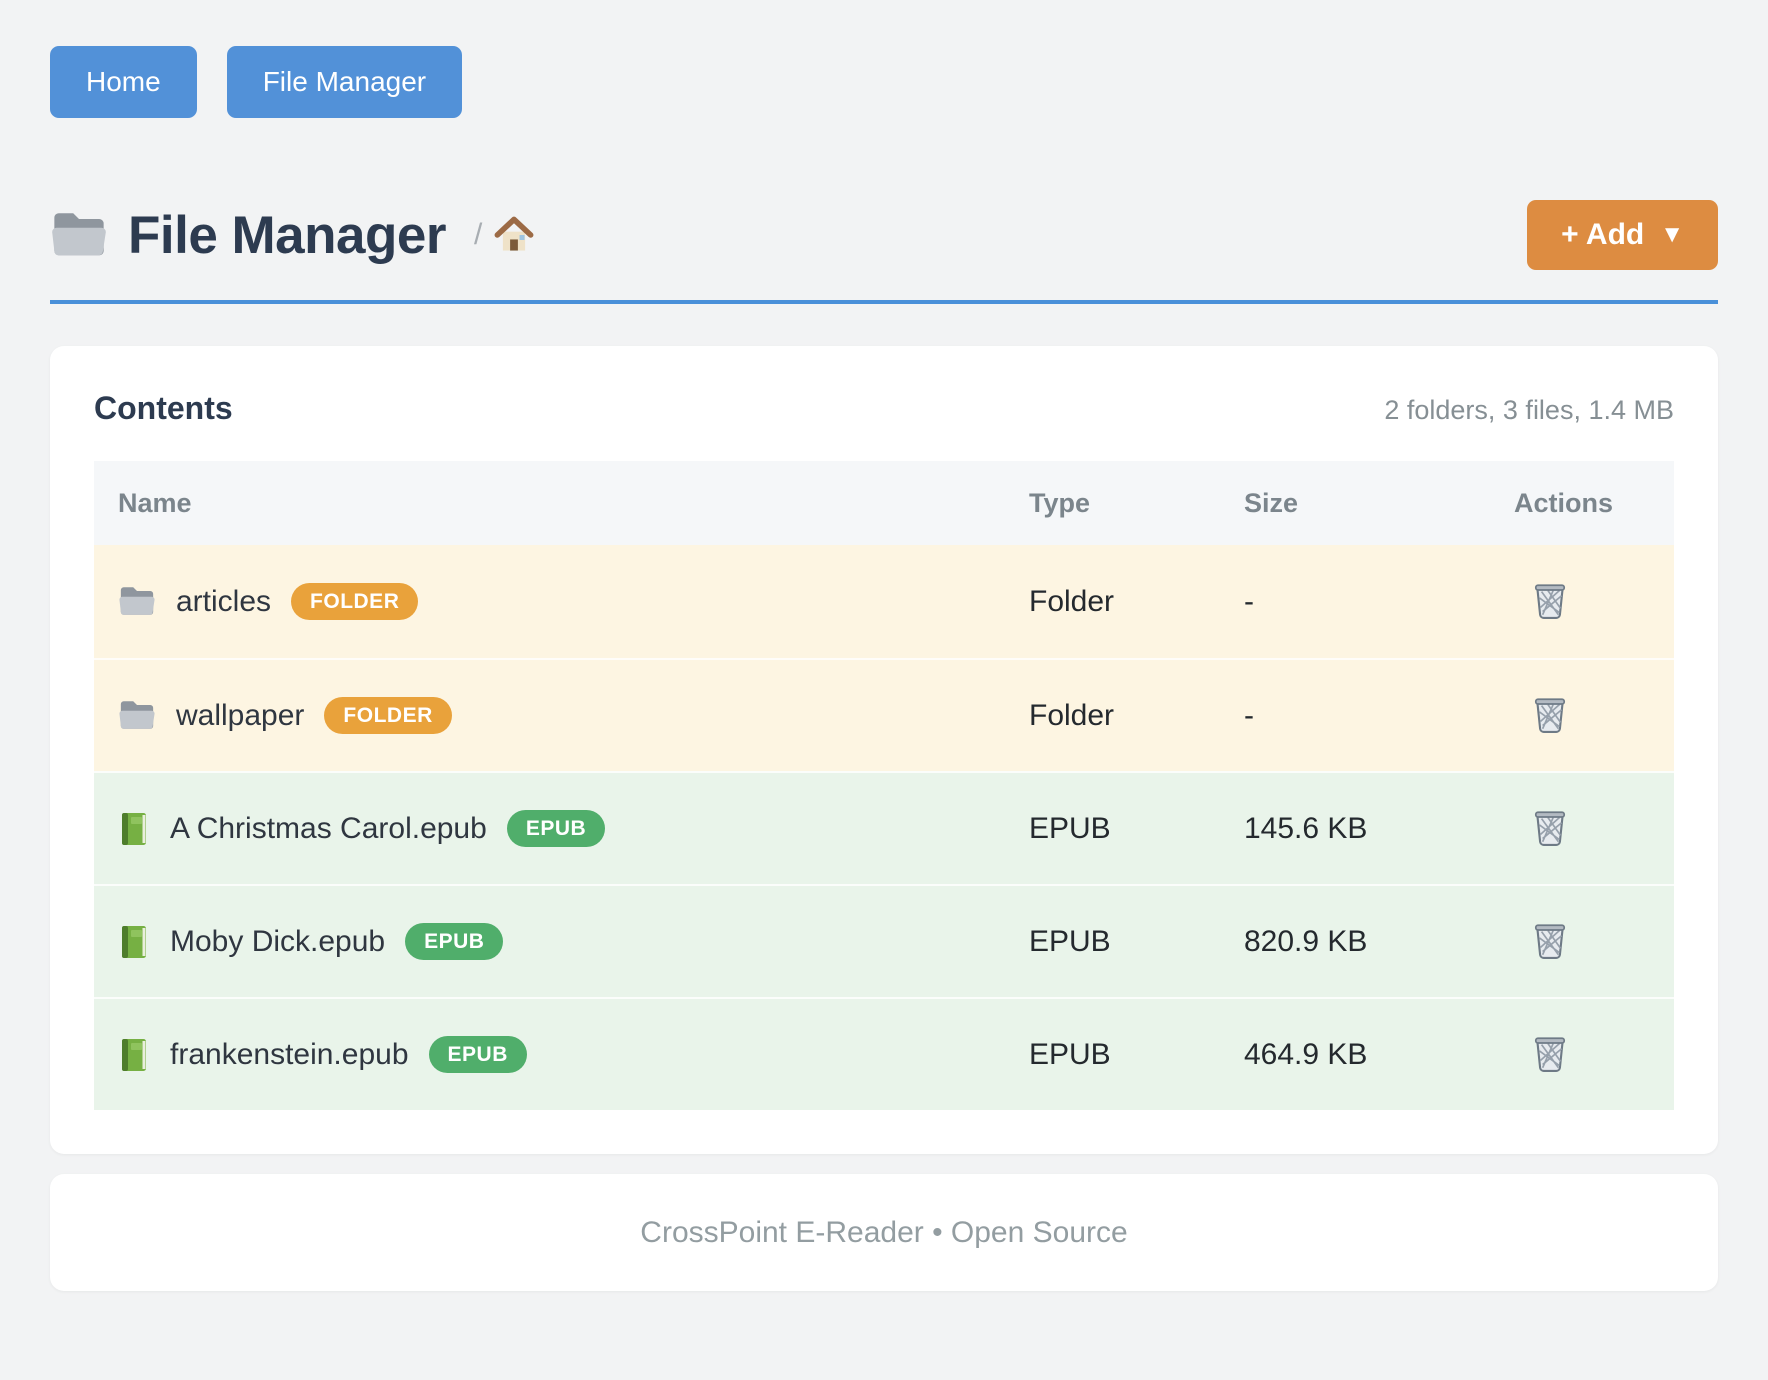  What do you see at coordinates (884, 235) in the screenshot?
I see `page-header: File Manager / + Add ▼` at bounding box center [884, 235].